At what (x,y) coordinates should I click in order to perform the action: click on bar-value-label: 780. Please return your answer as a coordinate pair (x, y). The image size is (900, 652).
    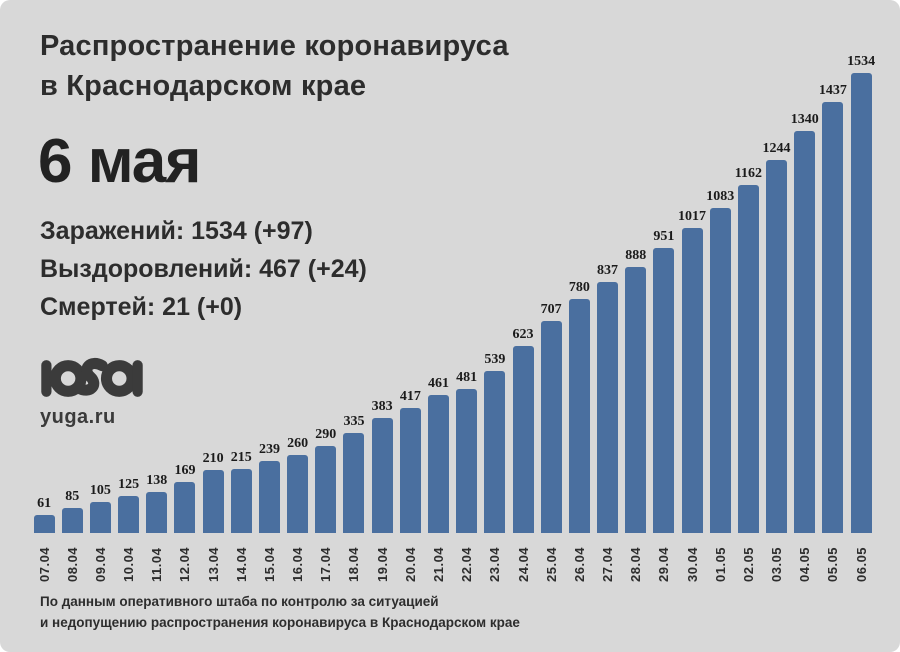
    Looking at the image, I should click on (579, 287).